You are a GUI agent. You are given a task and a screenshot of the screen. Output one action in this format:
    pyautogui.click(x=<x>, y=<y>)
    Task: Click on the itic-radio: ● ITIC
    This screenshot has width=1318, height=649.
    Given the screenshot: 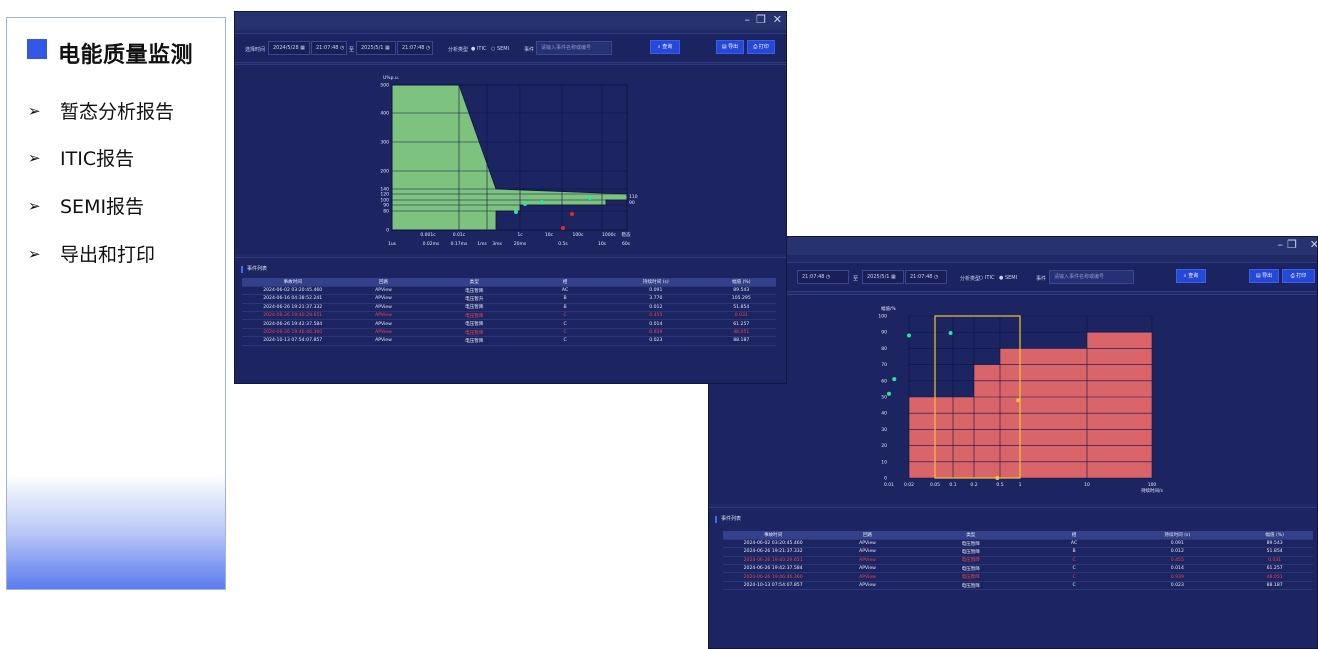 What is the action you would take?
    pyautogui.click(x=479, y=49)
    